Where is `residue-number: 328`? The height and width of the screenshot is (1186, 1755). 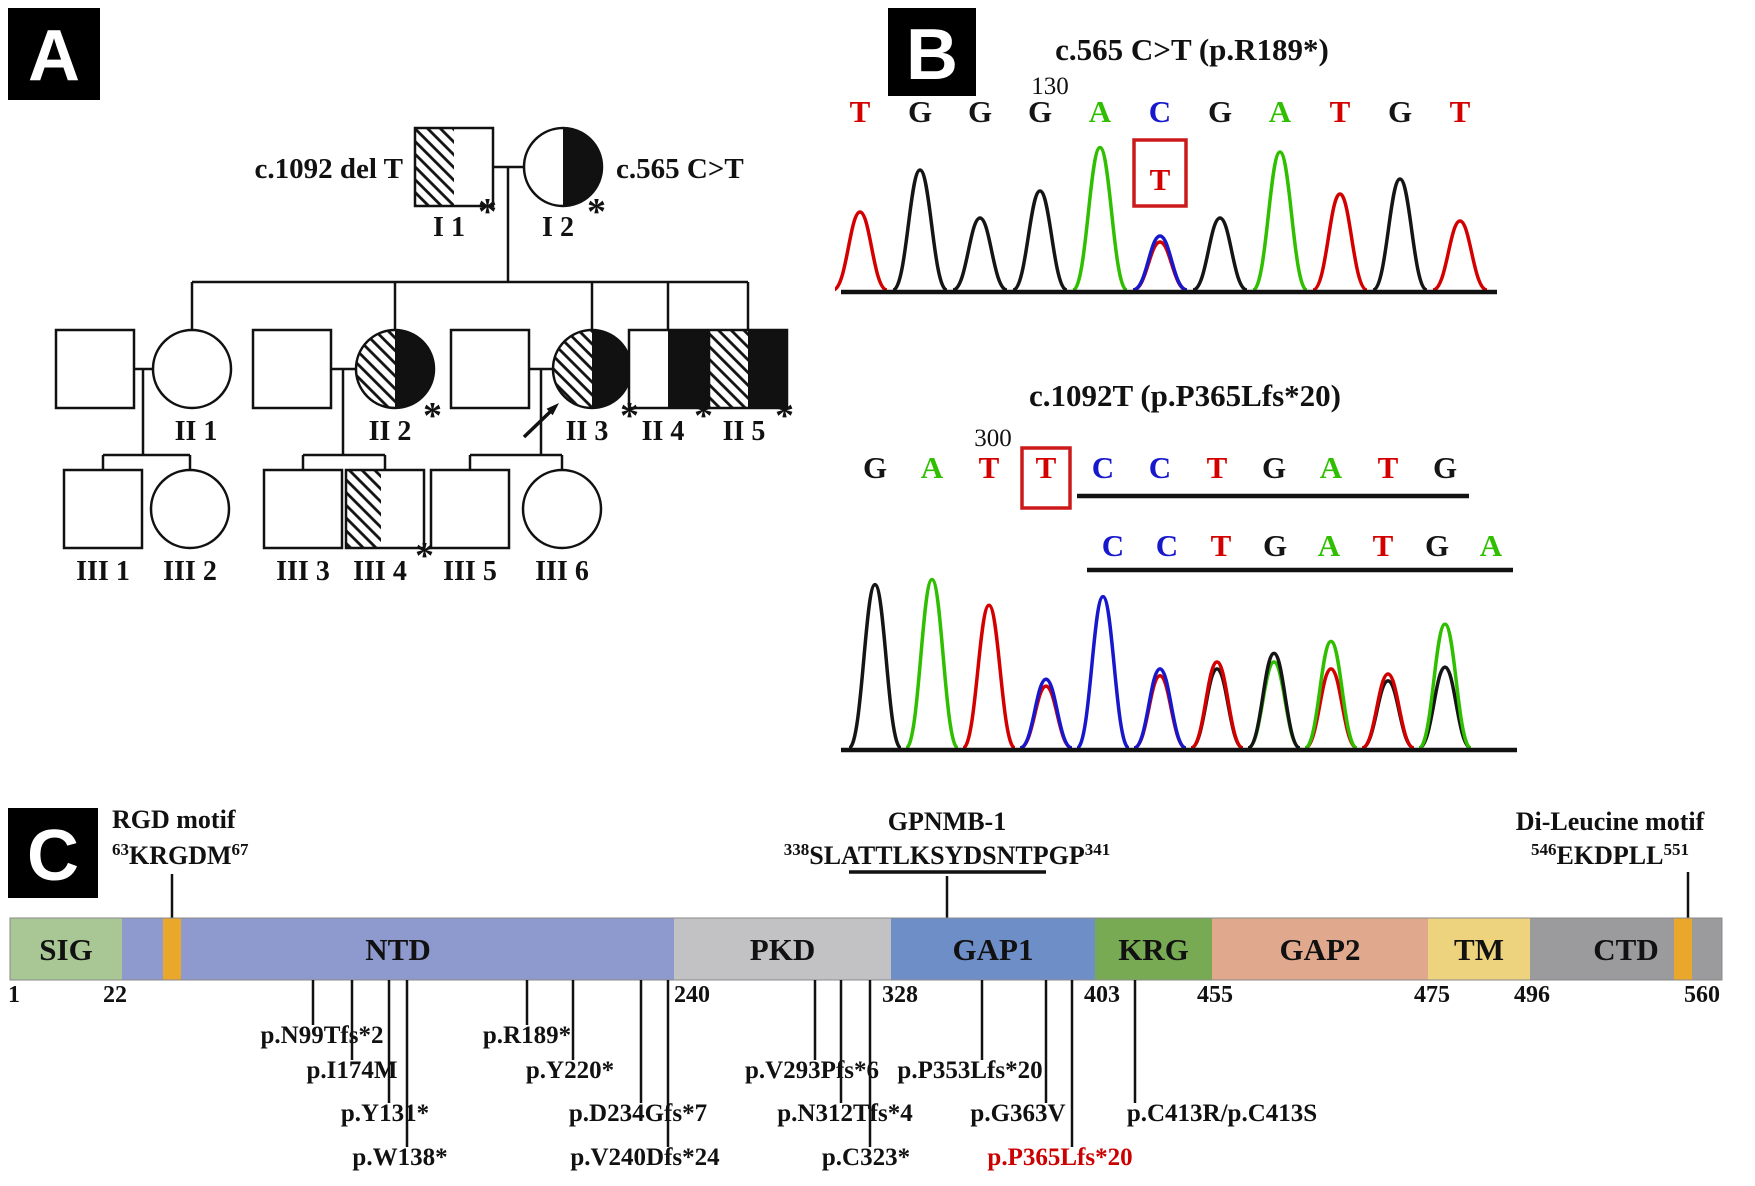 residue-number: 328 is located at coordinates (900, 995).